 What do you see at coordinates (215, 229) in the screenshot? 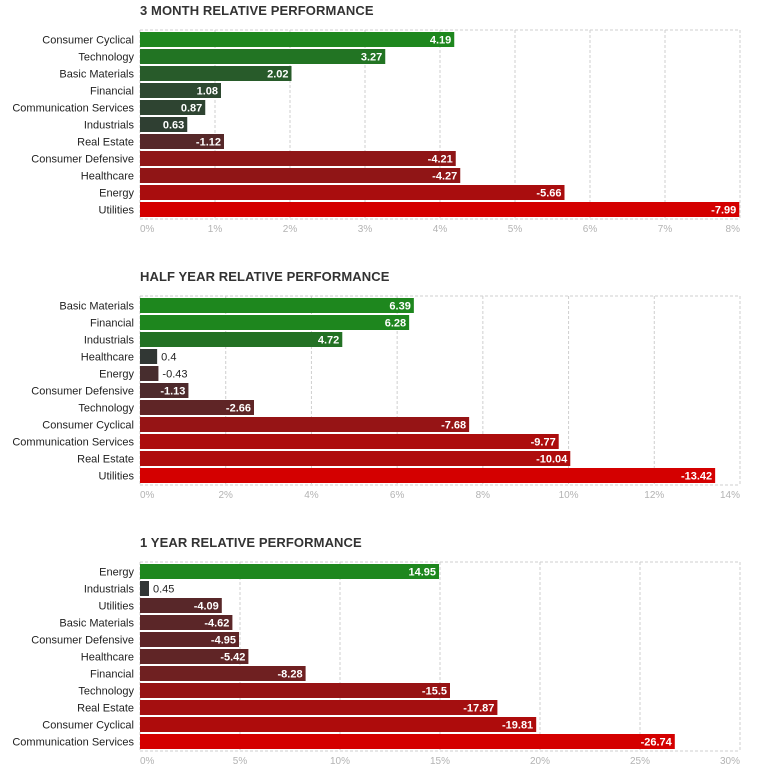
I see `tick-label: 1%` at bounding box center [215, 229].